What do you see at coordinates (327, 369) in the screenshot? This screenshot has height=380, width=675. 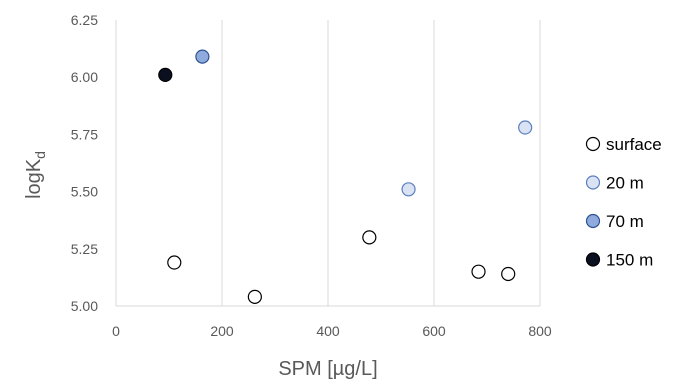 I see `x-axis-title: SPM [µg/L]` at bounding box center [327, 369].